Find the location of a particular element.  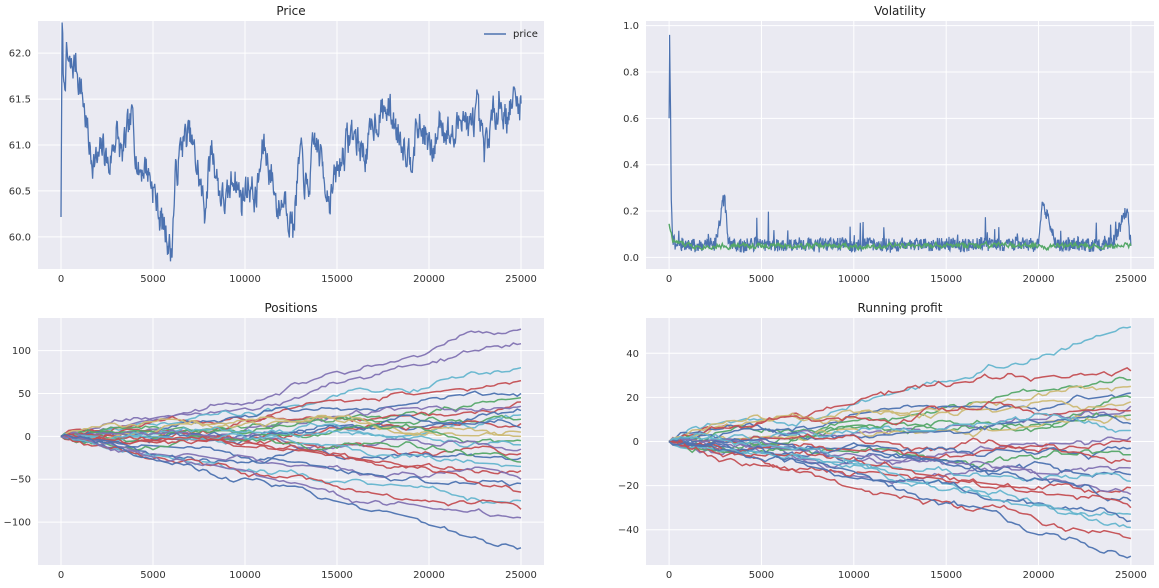

volatility-y-tick-label: 0.0 is located at coordinates (631, 258).